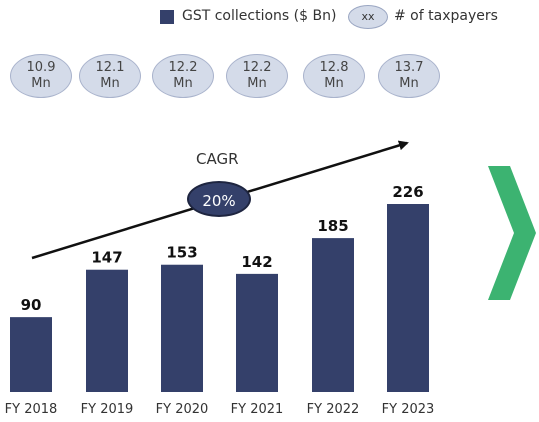 This screenshot has width=539, height=422. I want to click on bar-value-label: 147, so click(106, 258).